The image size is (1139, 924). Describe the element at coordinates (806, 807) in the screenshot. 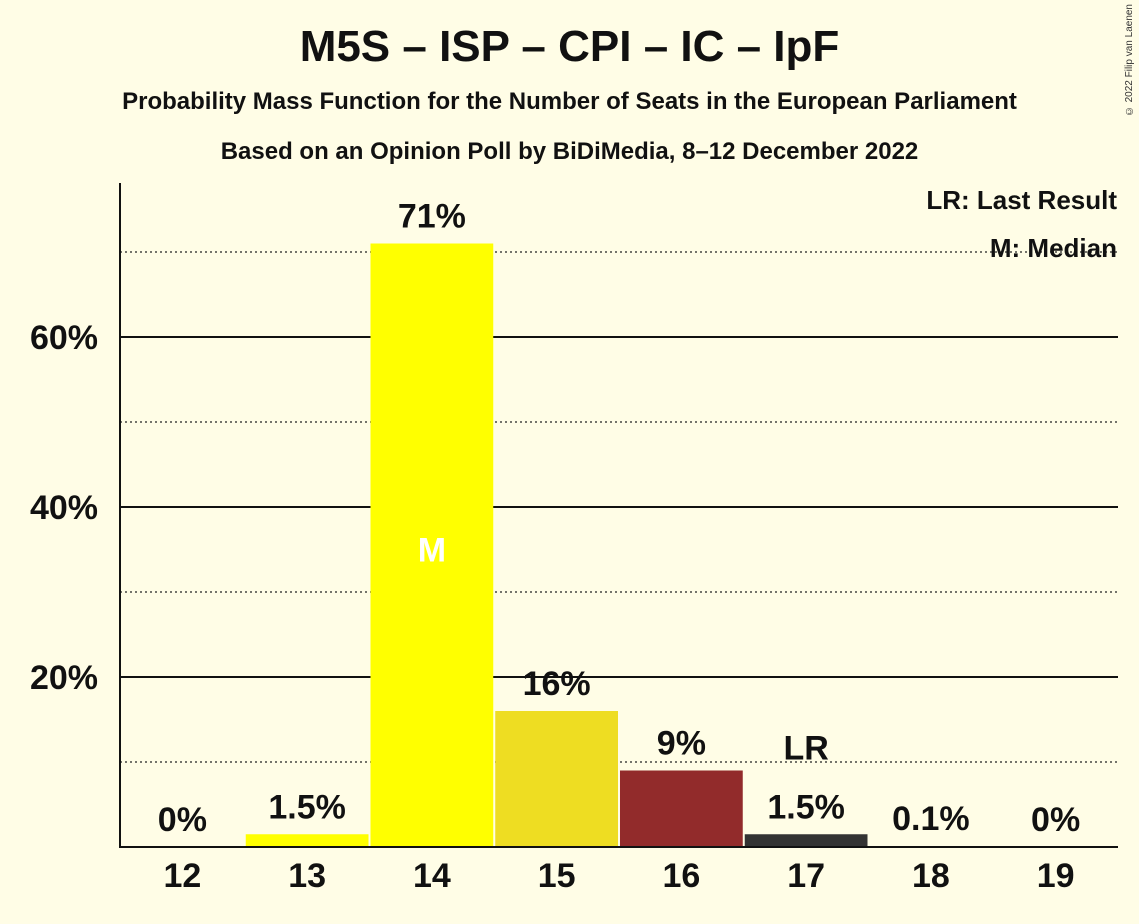

I see `value-label-17: 1.5%` at that location.